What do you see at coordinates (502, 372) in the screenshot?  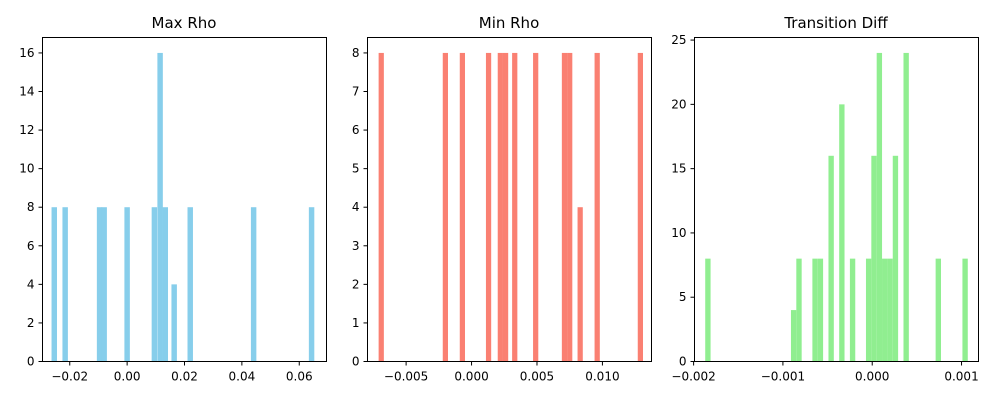 I see `min-rho-x-axis: −0.005 0.000 0.005 0.010` at bounding box center [502, 372].